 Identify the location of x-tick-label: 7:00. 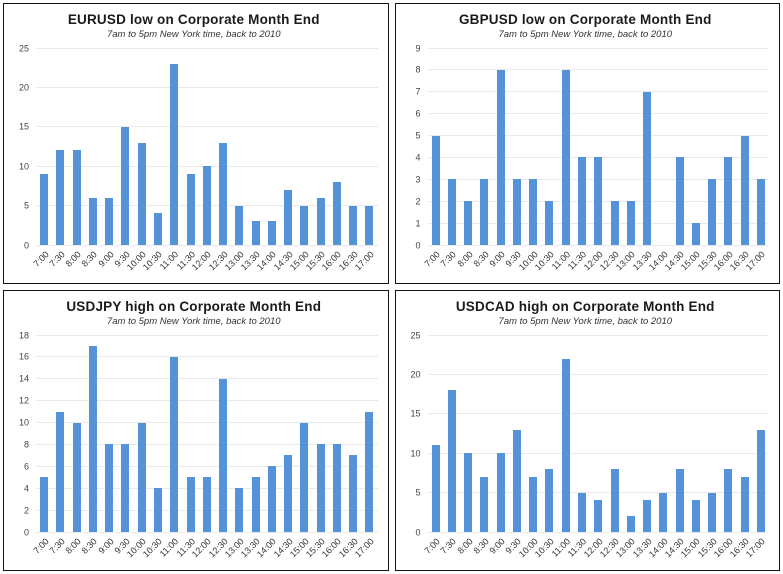
(41, 546).